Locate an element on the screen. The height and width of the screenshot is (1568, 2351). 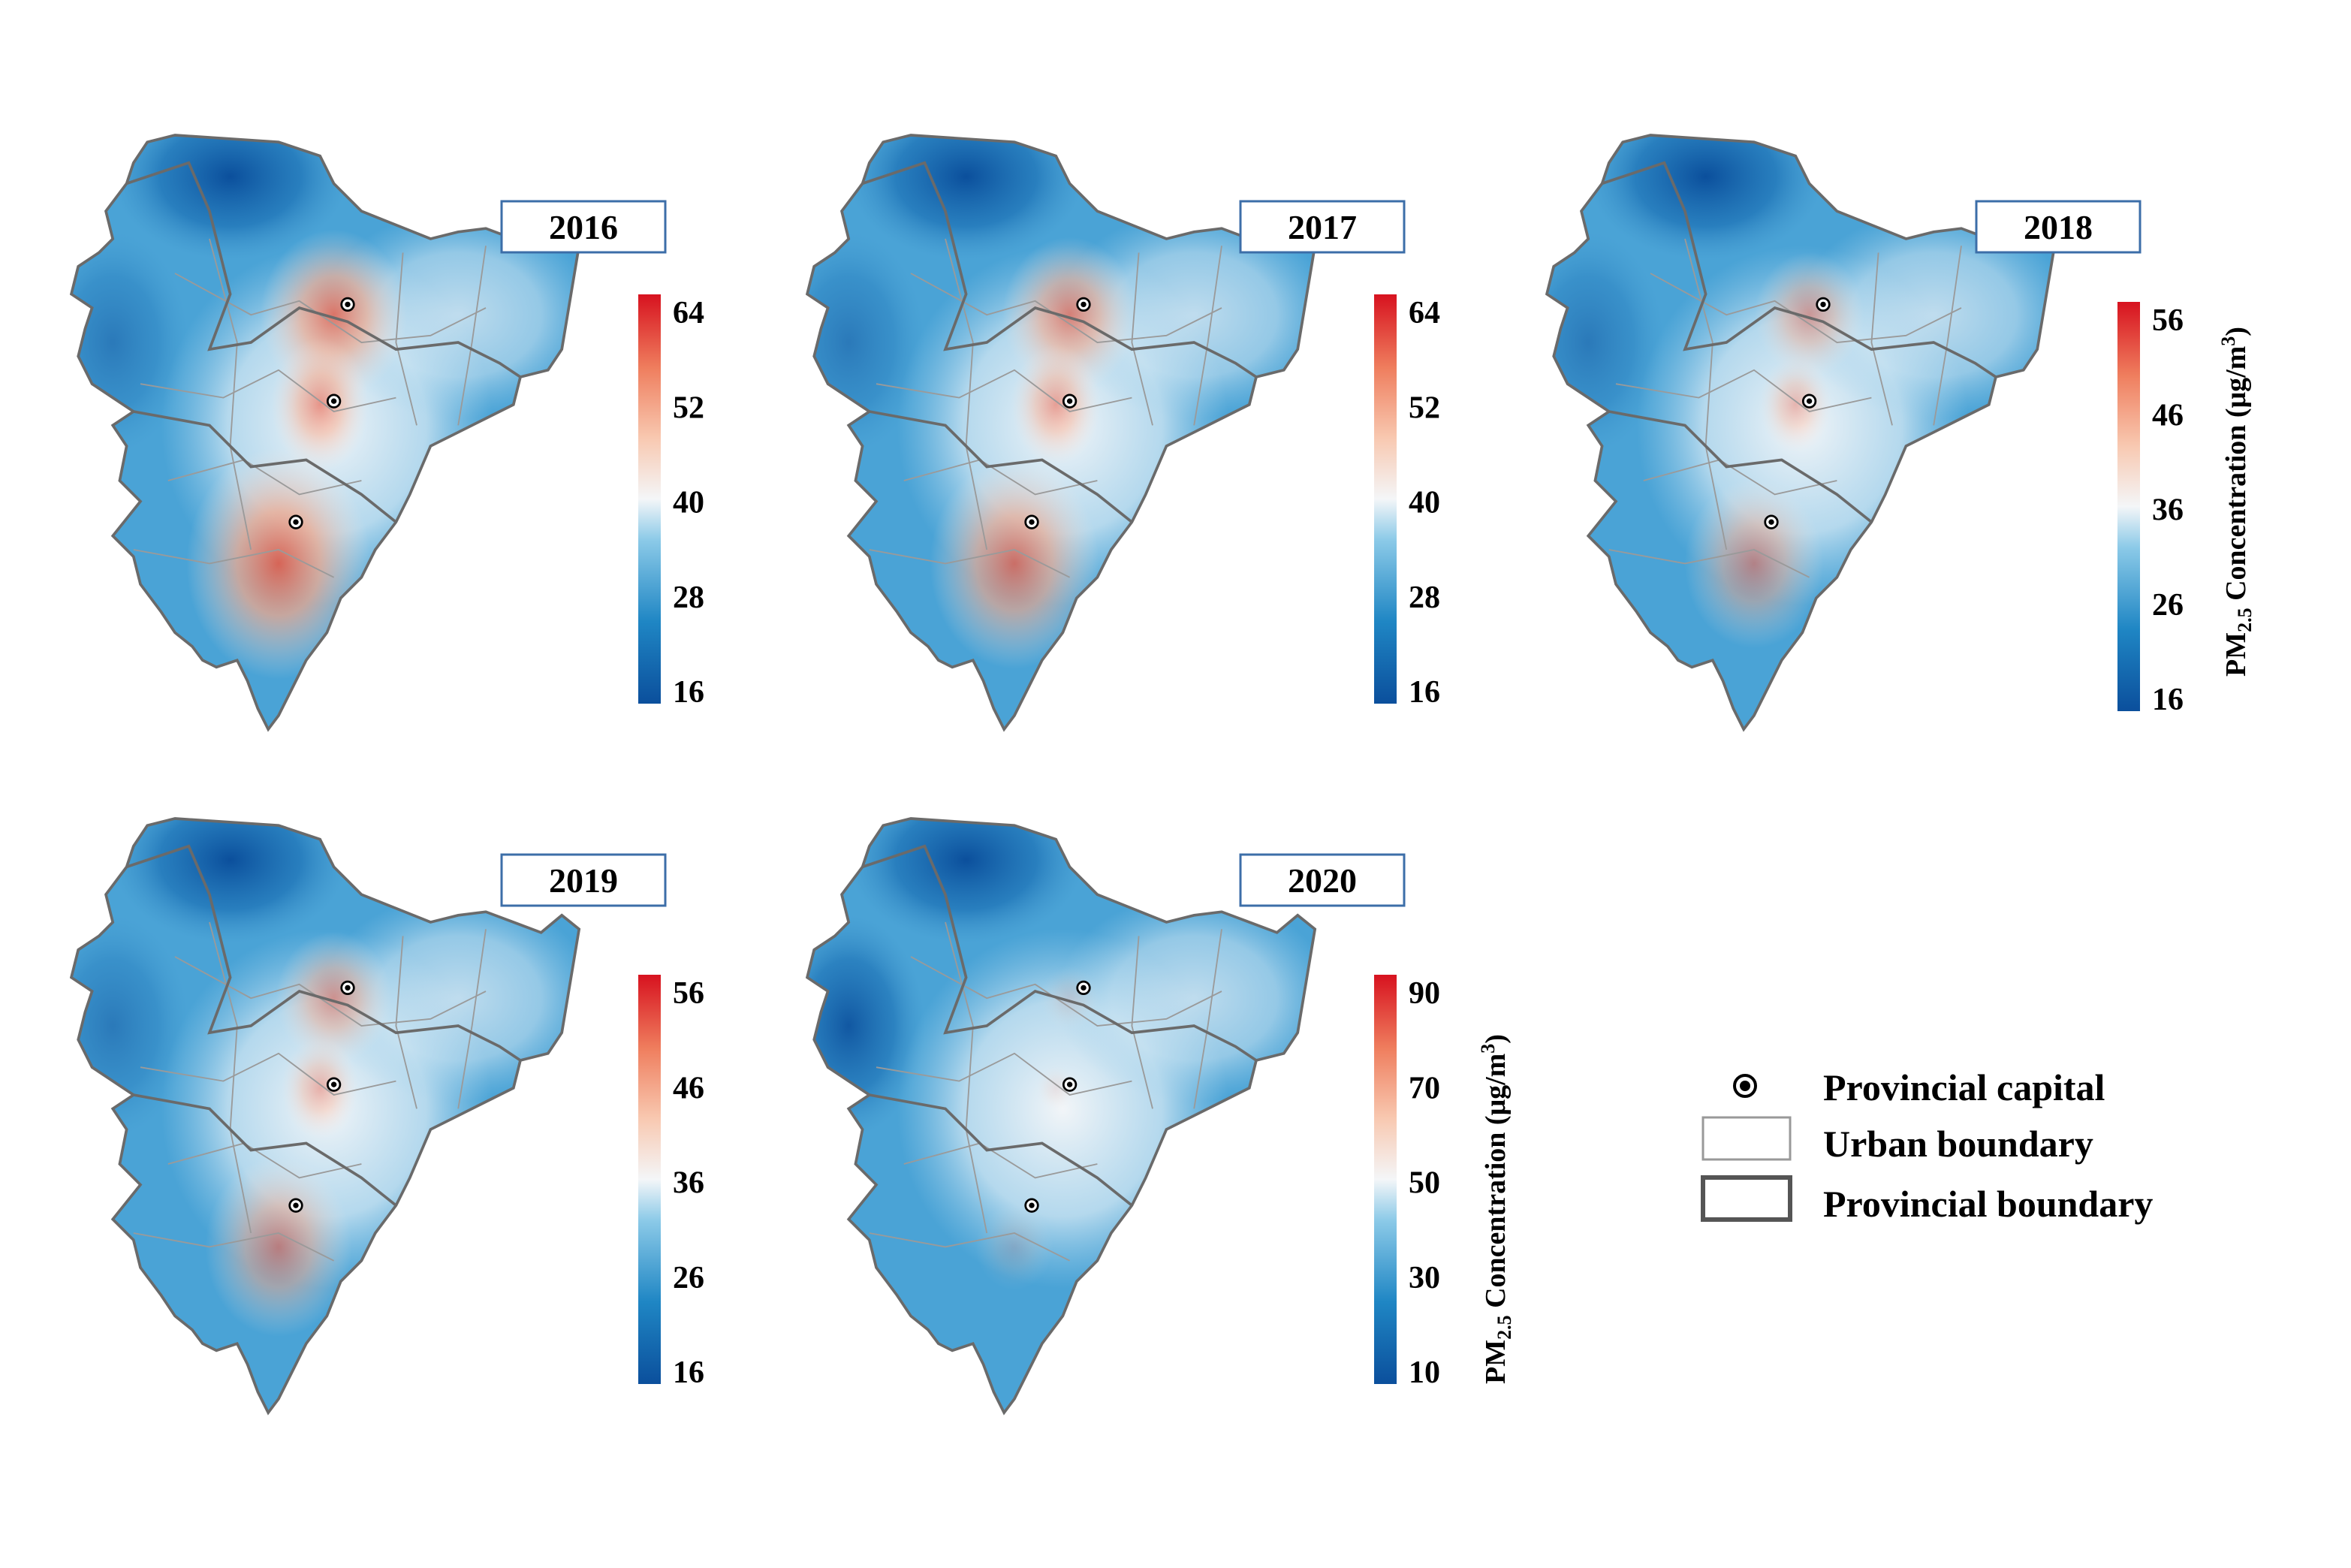
provincial-boundary-legend-item: Provincial boundary is located at coordinates (1927, 1200).